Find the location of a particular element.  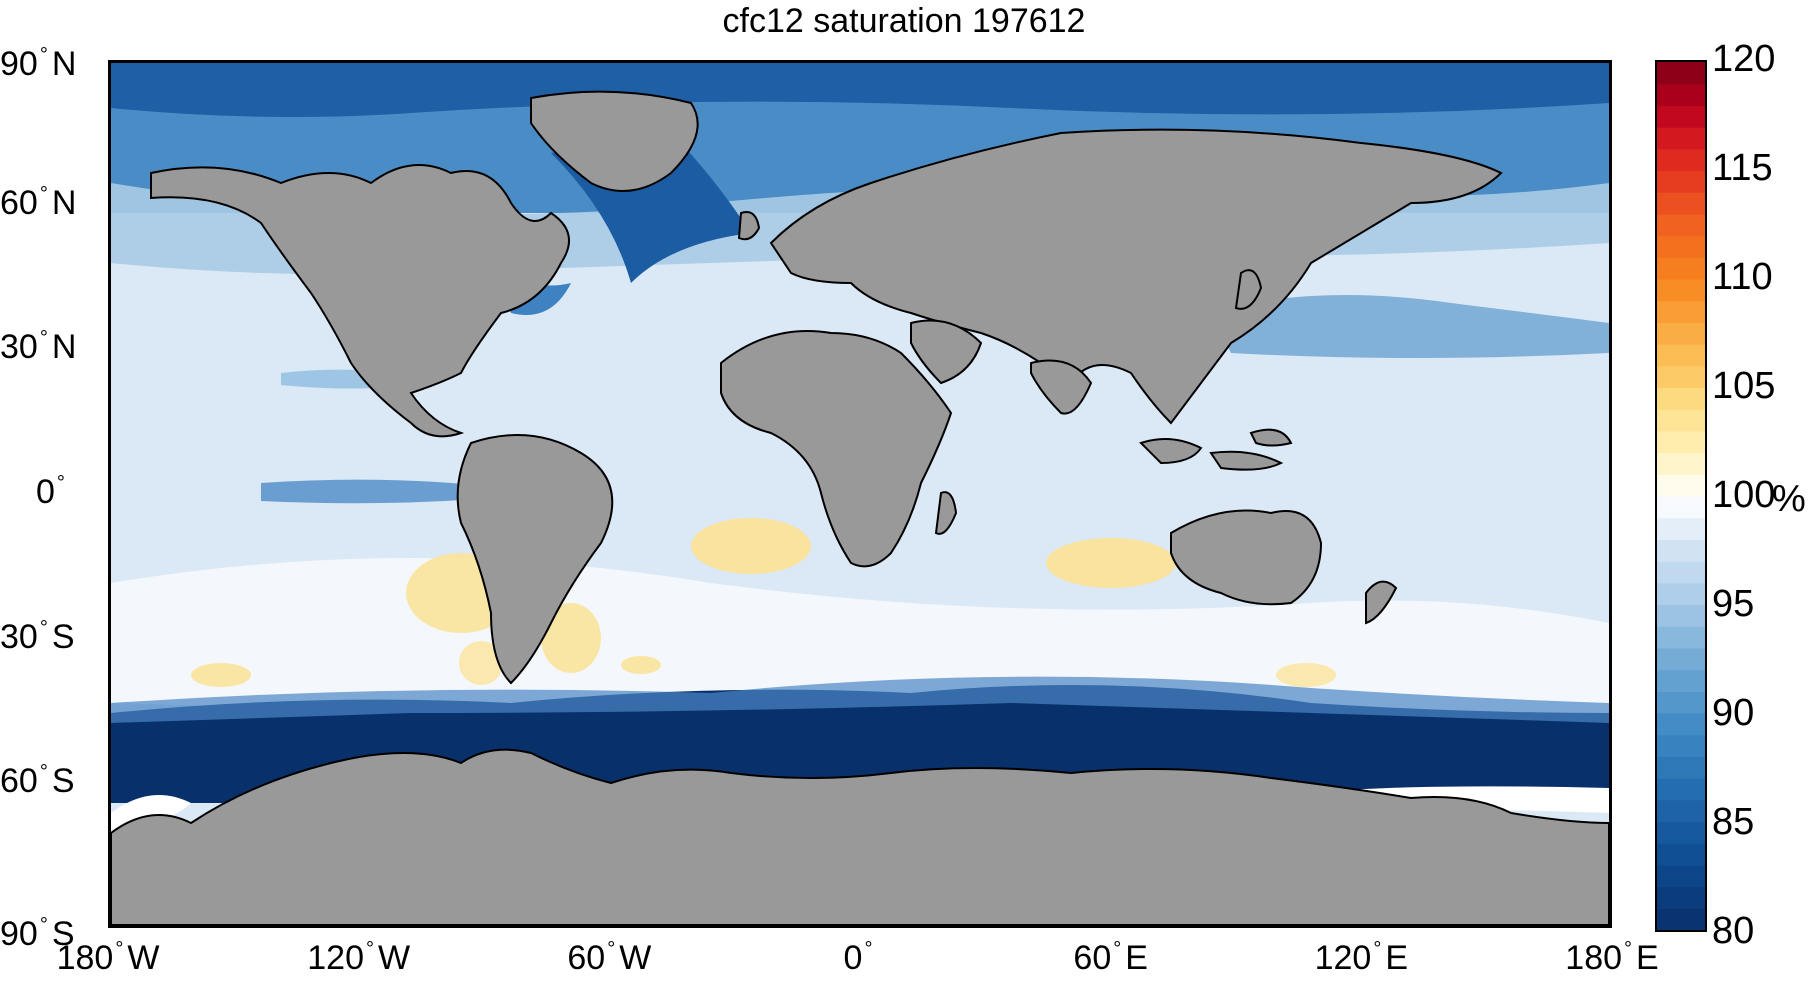

lon-label: 120 ° W is located at coordinates (358, 958).